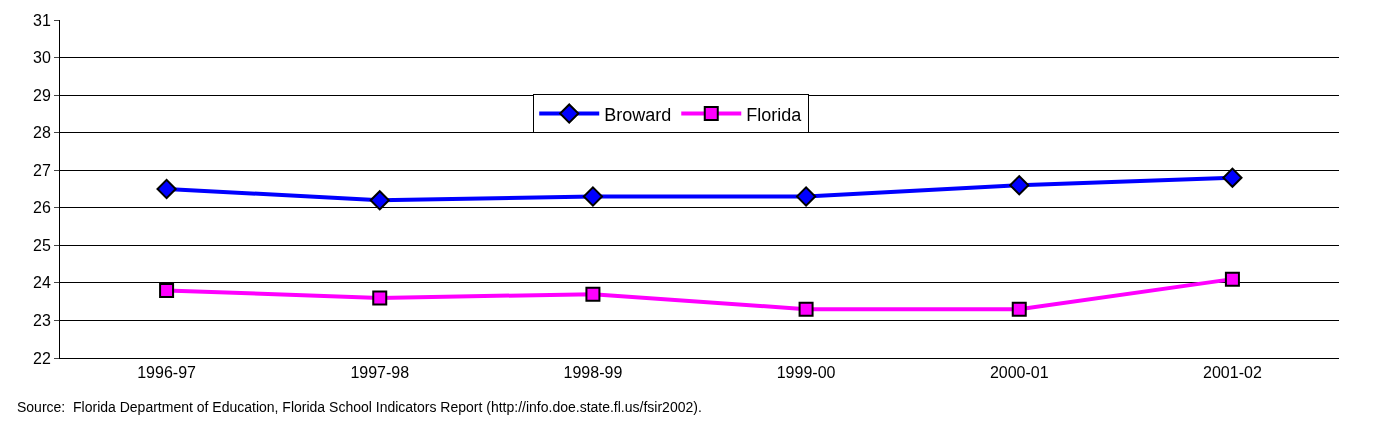 The width and height of the screenshot is (1394, 428). Describe the element at coordinates (42, 245) in the screenshot. I see `y-tick-label: 25` at that location.